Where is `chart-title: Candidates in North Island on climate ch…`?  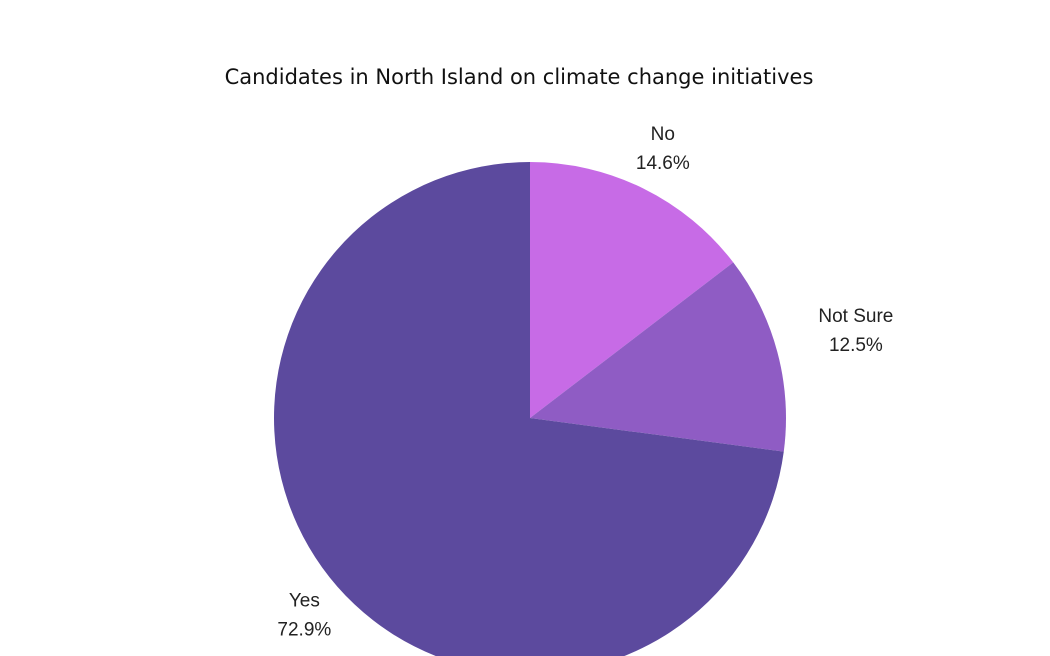
chart-title: Candidates in North Island on climate ch… is located at coordinates (519, 77).